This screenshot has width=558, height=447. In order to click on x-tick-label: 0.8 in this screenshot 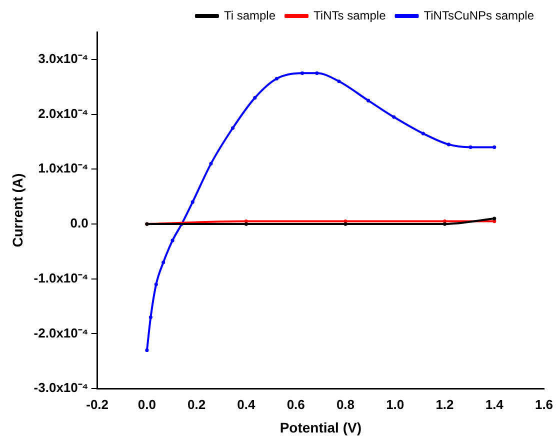, I will do `click(345, 404)`.